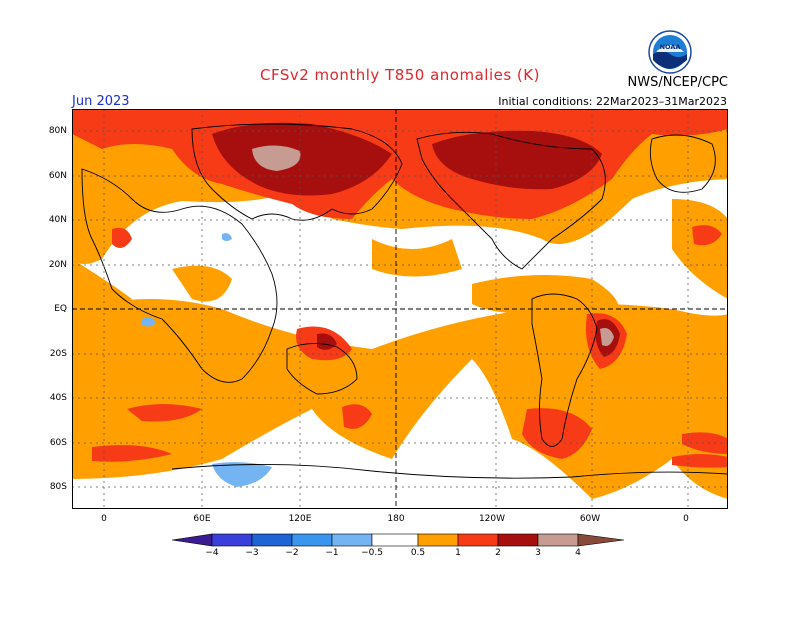  What do you see at coordinates (57, 131) in the screenshot?
I see `lat-label-80n: 80N` at bounding box center [57, 131].